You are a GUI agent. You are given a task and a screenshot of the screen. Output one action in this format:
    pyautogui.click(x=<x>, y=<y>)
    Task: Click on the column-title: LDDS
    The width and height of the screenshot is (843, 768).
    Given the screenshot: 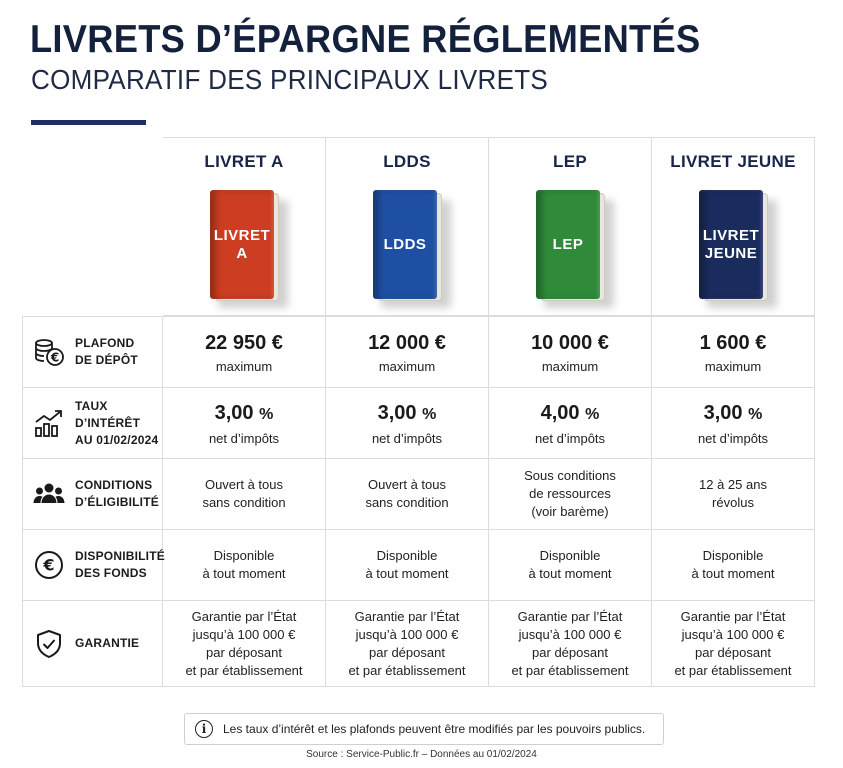 What is the action you would take?
    pyautogui.click(x=407, y=161)
    